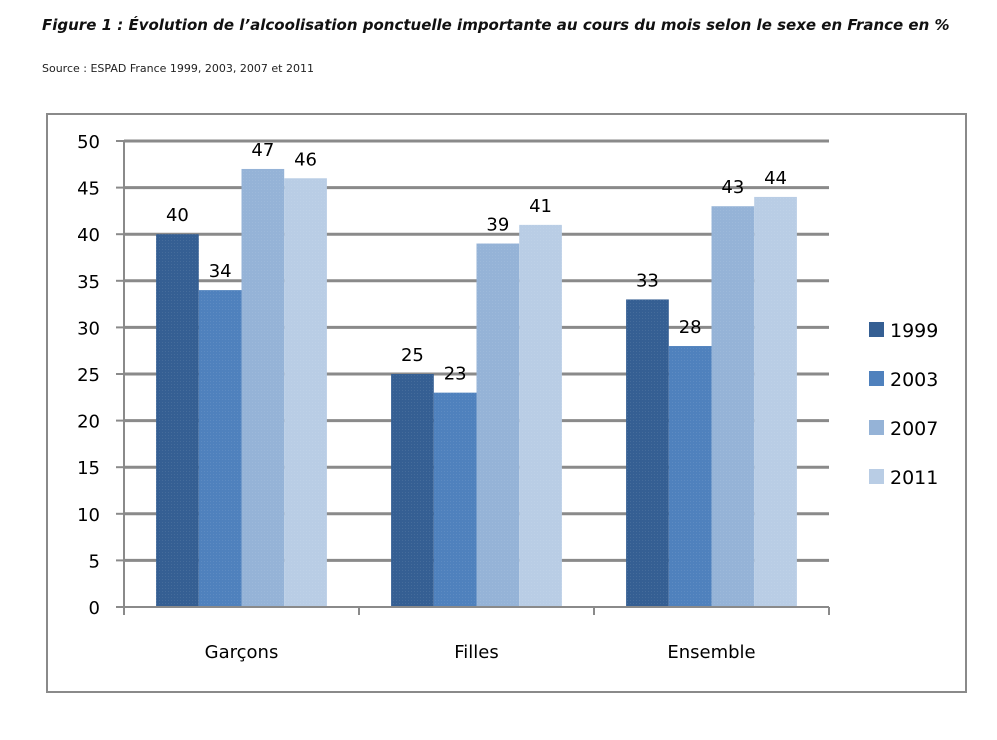  Describe the element at coordinates (690, 327) in the screenshot. I see `data-label: 28` at that location.